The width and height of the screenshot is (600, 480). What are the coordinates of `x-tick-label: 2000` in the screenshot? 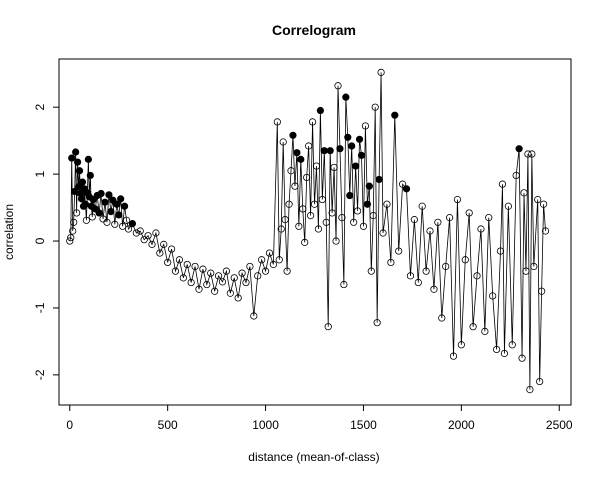 It's located at (461, 425).